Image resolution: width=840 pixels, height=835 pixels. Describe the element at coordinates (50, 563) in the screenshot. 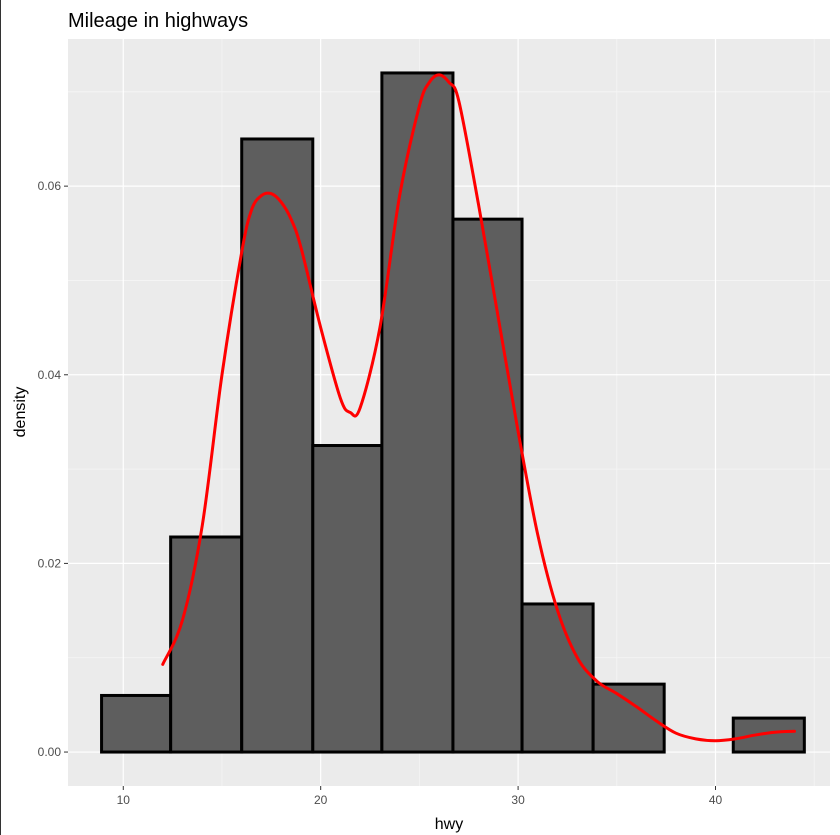

I see `y-tick-label: 0.02` at that location.